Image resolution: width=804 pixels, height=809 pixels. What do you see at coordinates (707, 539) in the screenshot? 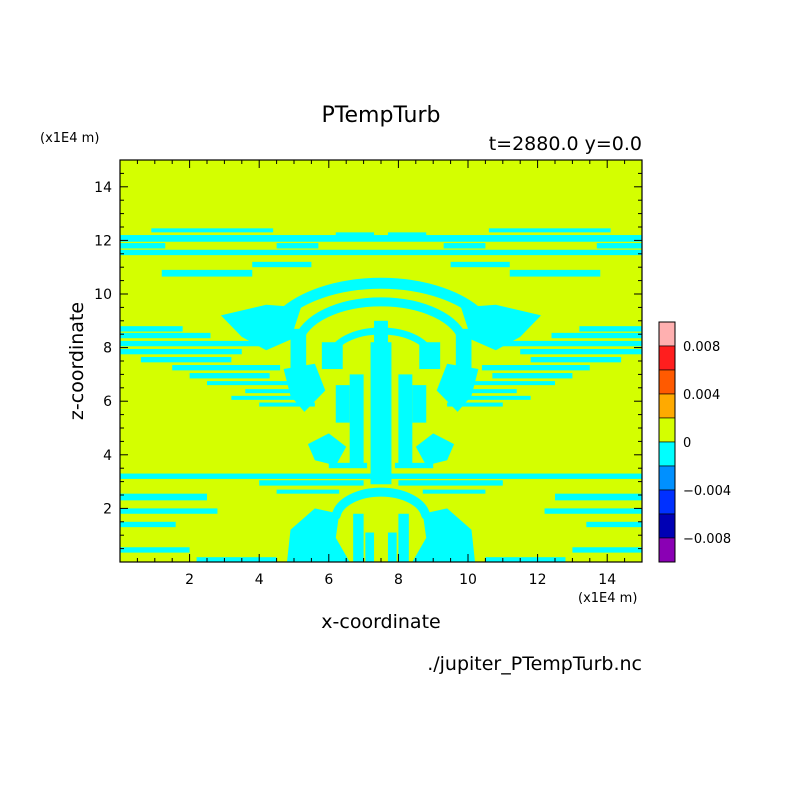
I see `colorbar-tick-label: −0.008` at bounding box center [707, 539].